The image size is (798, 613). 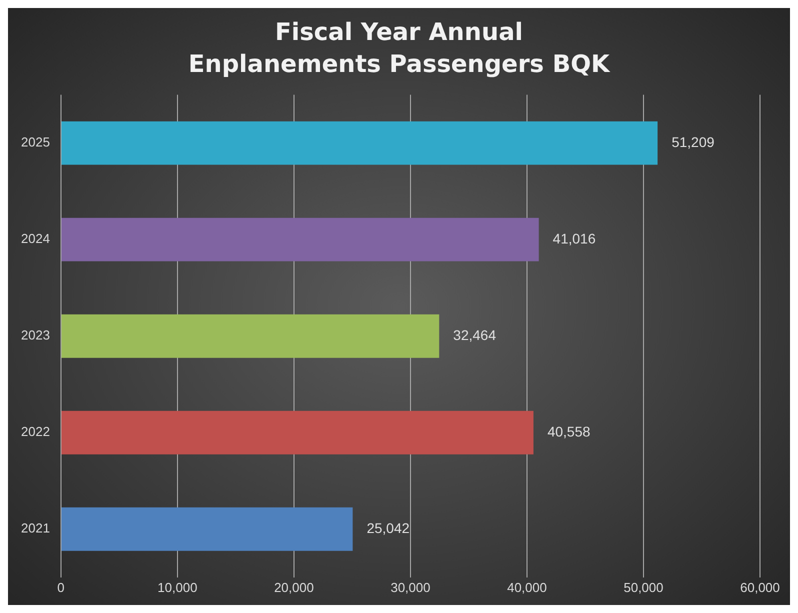 I want to click on data-label: 32,464, so click(x=474, y=334).